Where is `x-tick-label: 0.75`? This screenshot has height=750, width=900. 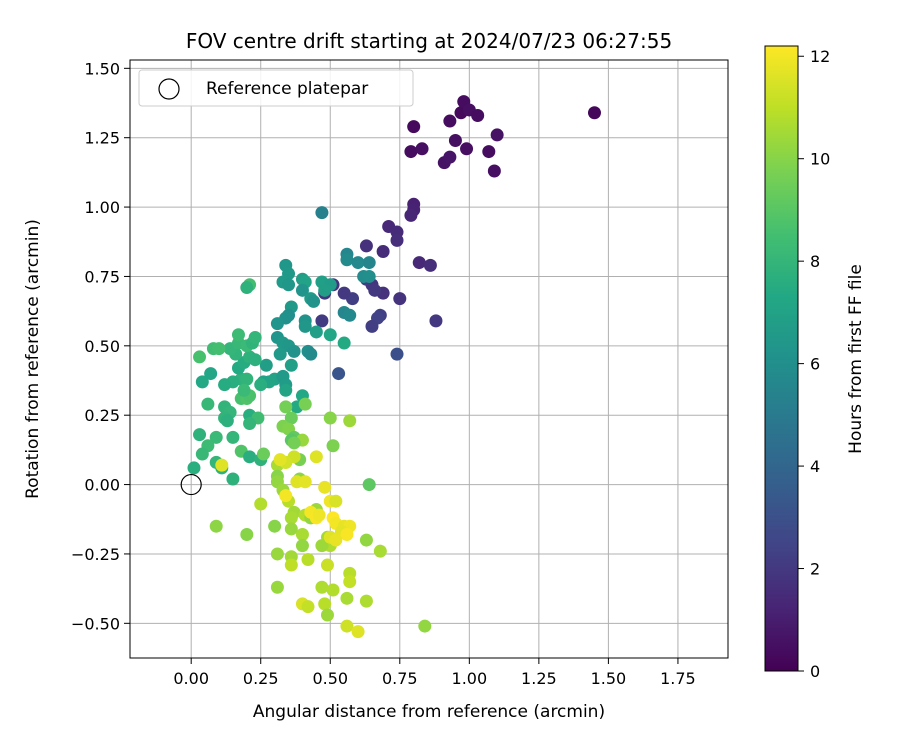 x-tick-label: 0.75 is located at coordinates (400, 678).